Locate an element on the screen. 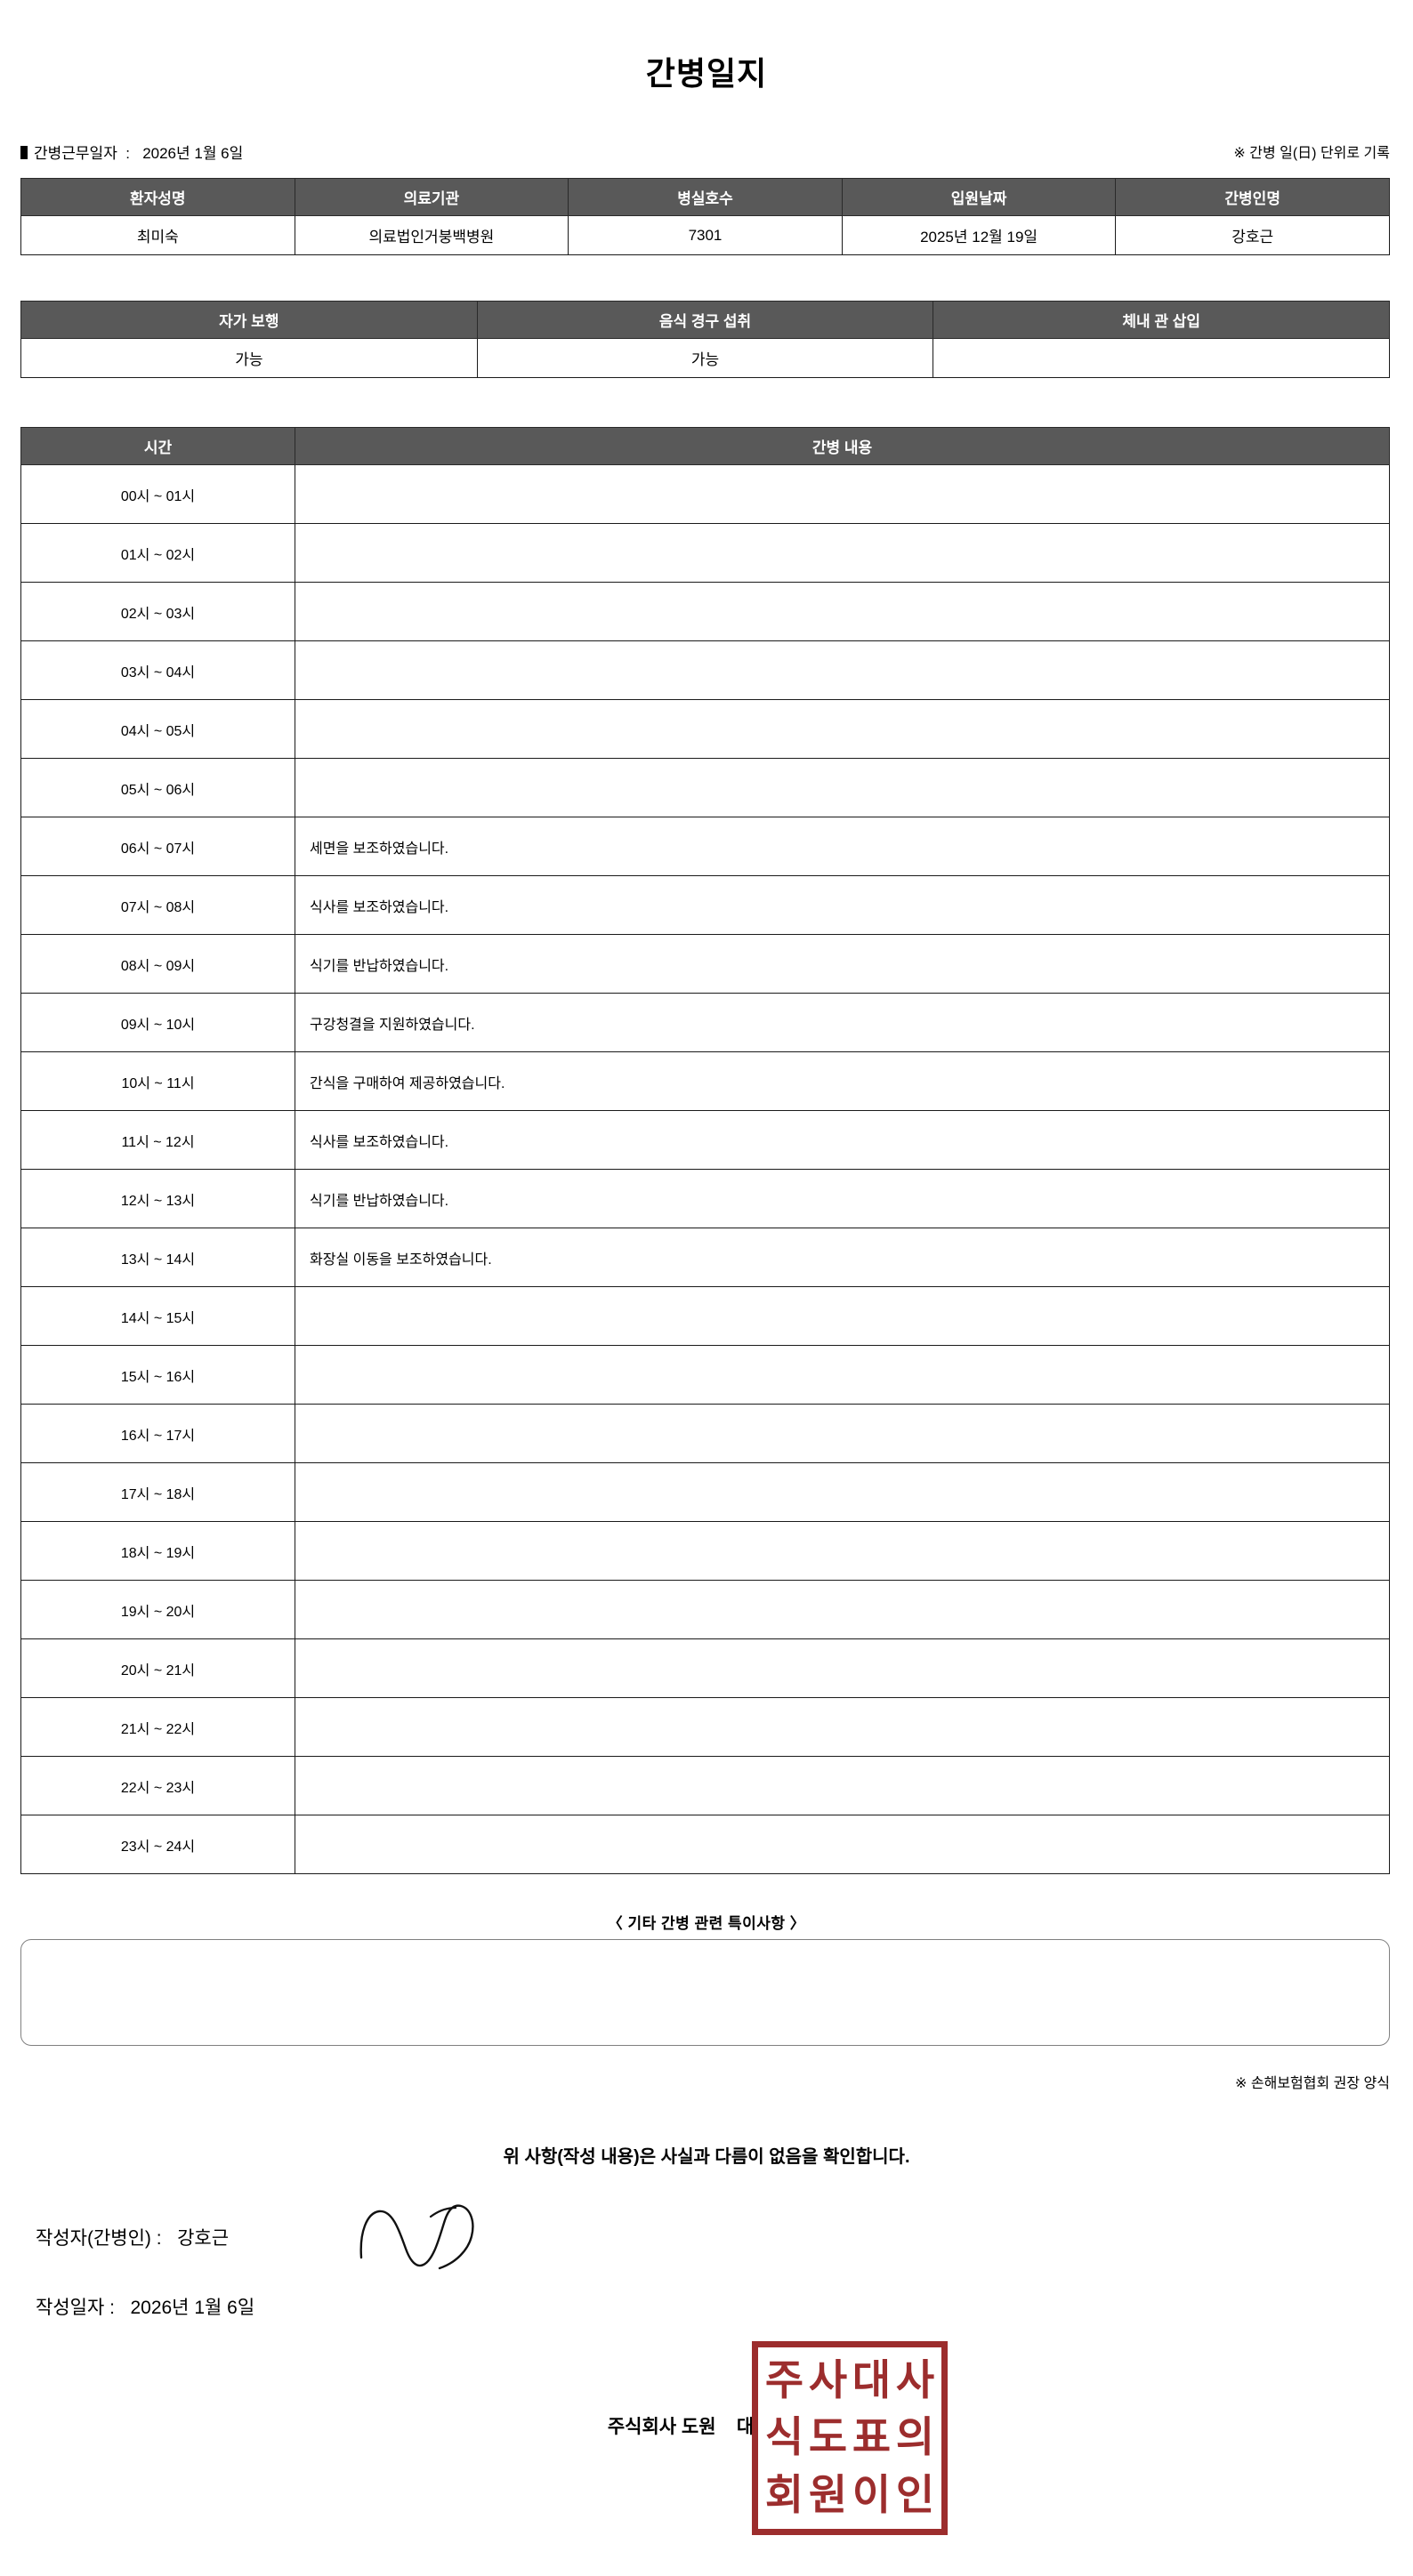  condition-table: 자가 보행 음식 경구 섭취 체내 관 삽입 가능 가능 is located at coordinates (705, 339).